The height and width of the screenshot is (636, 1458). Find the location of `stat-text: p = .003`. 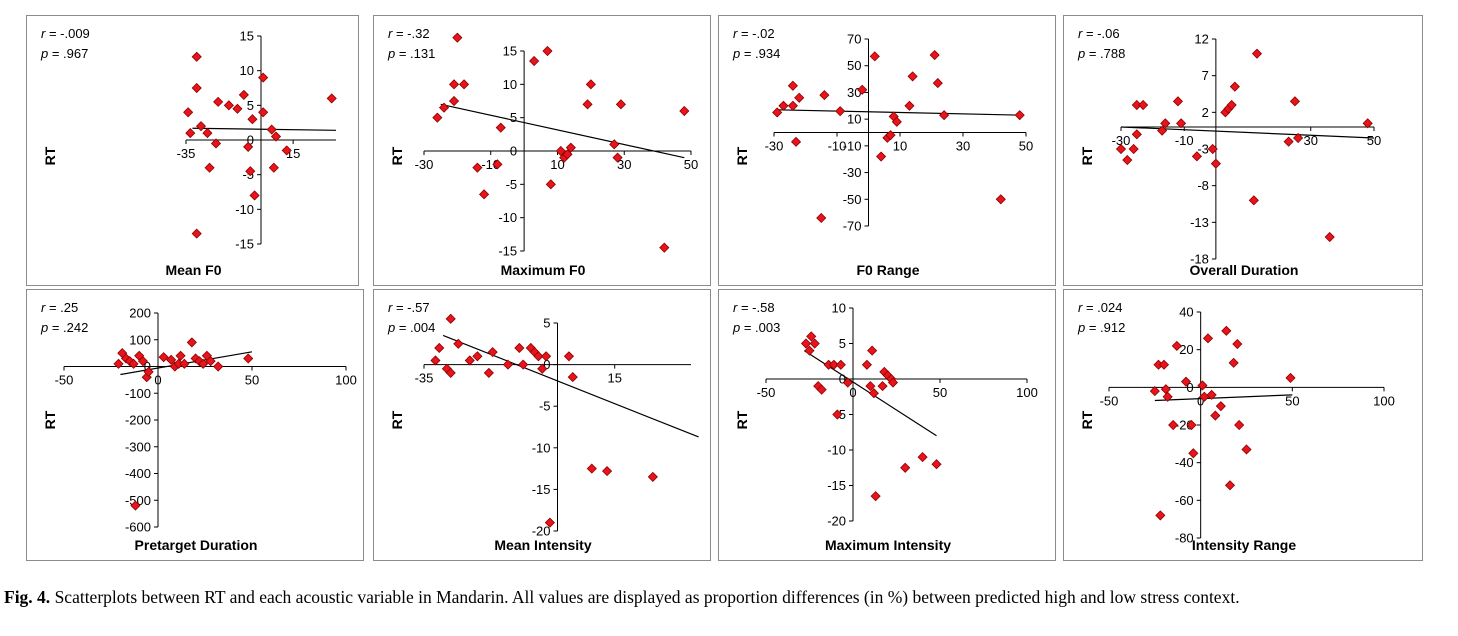

stat-text: p = .003 is located at coordinates (756, 327).